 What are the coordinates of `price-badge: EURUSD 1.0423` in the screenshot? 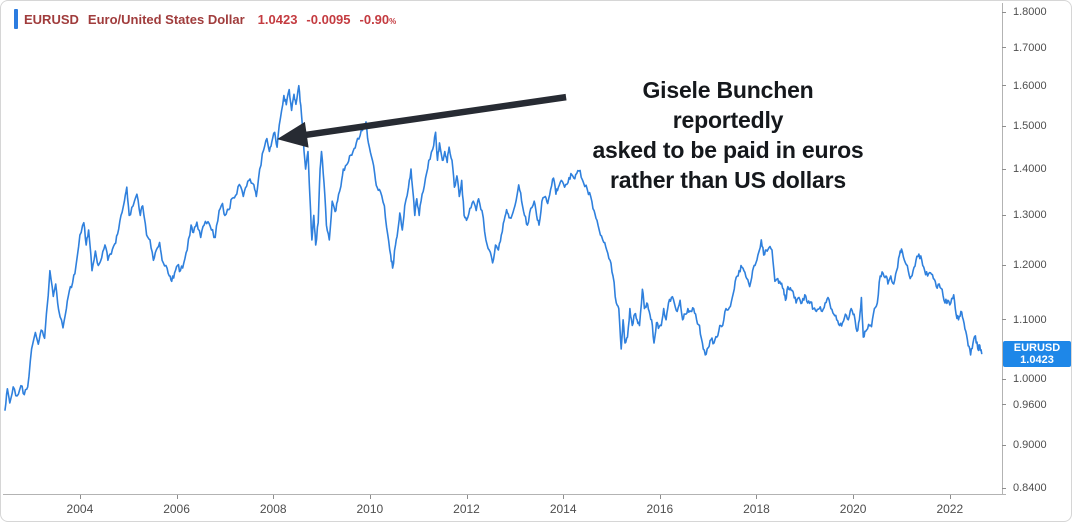 It's located at (1037, 353).